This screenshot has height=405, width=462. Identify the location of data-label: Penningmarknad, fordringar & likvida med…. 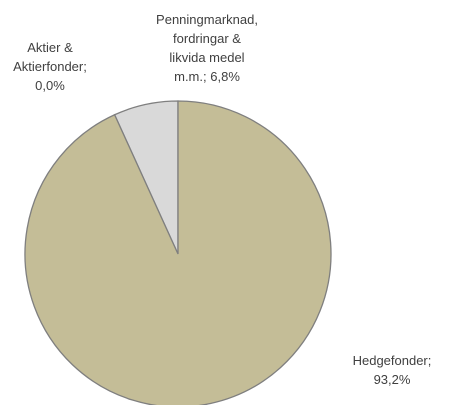
(207, 48).